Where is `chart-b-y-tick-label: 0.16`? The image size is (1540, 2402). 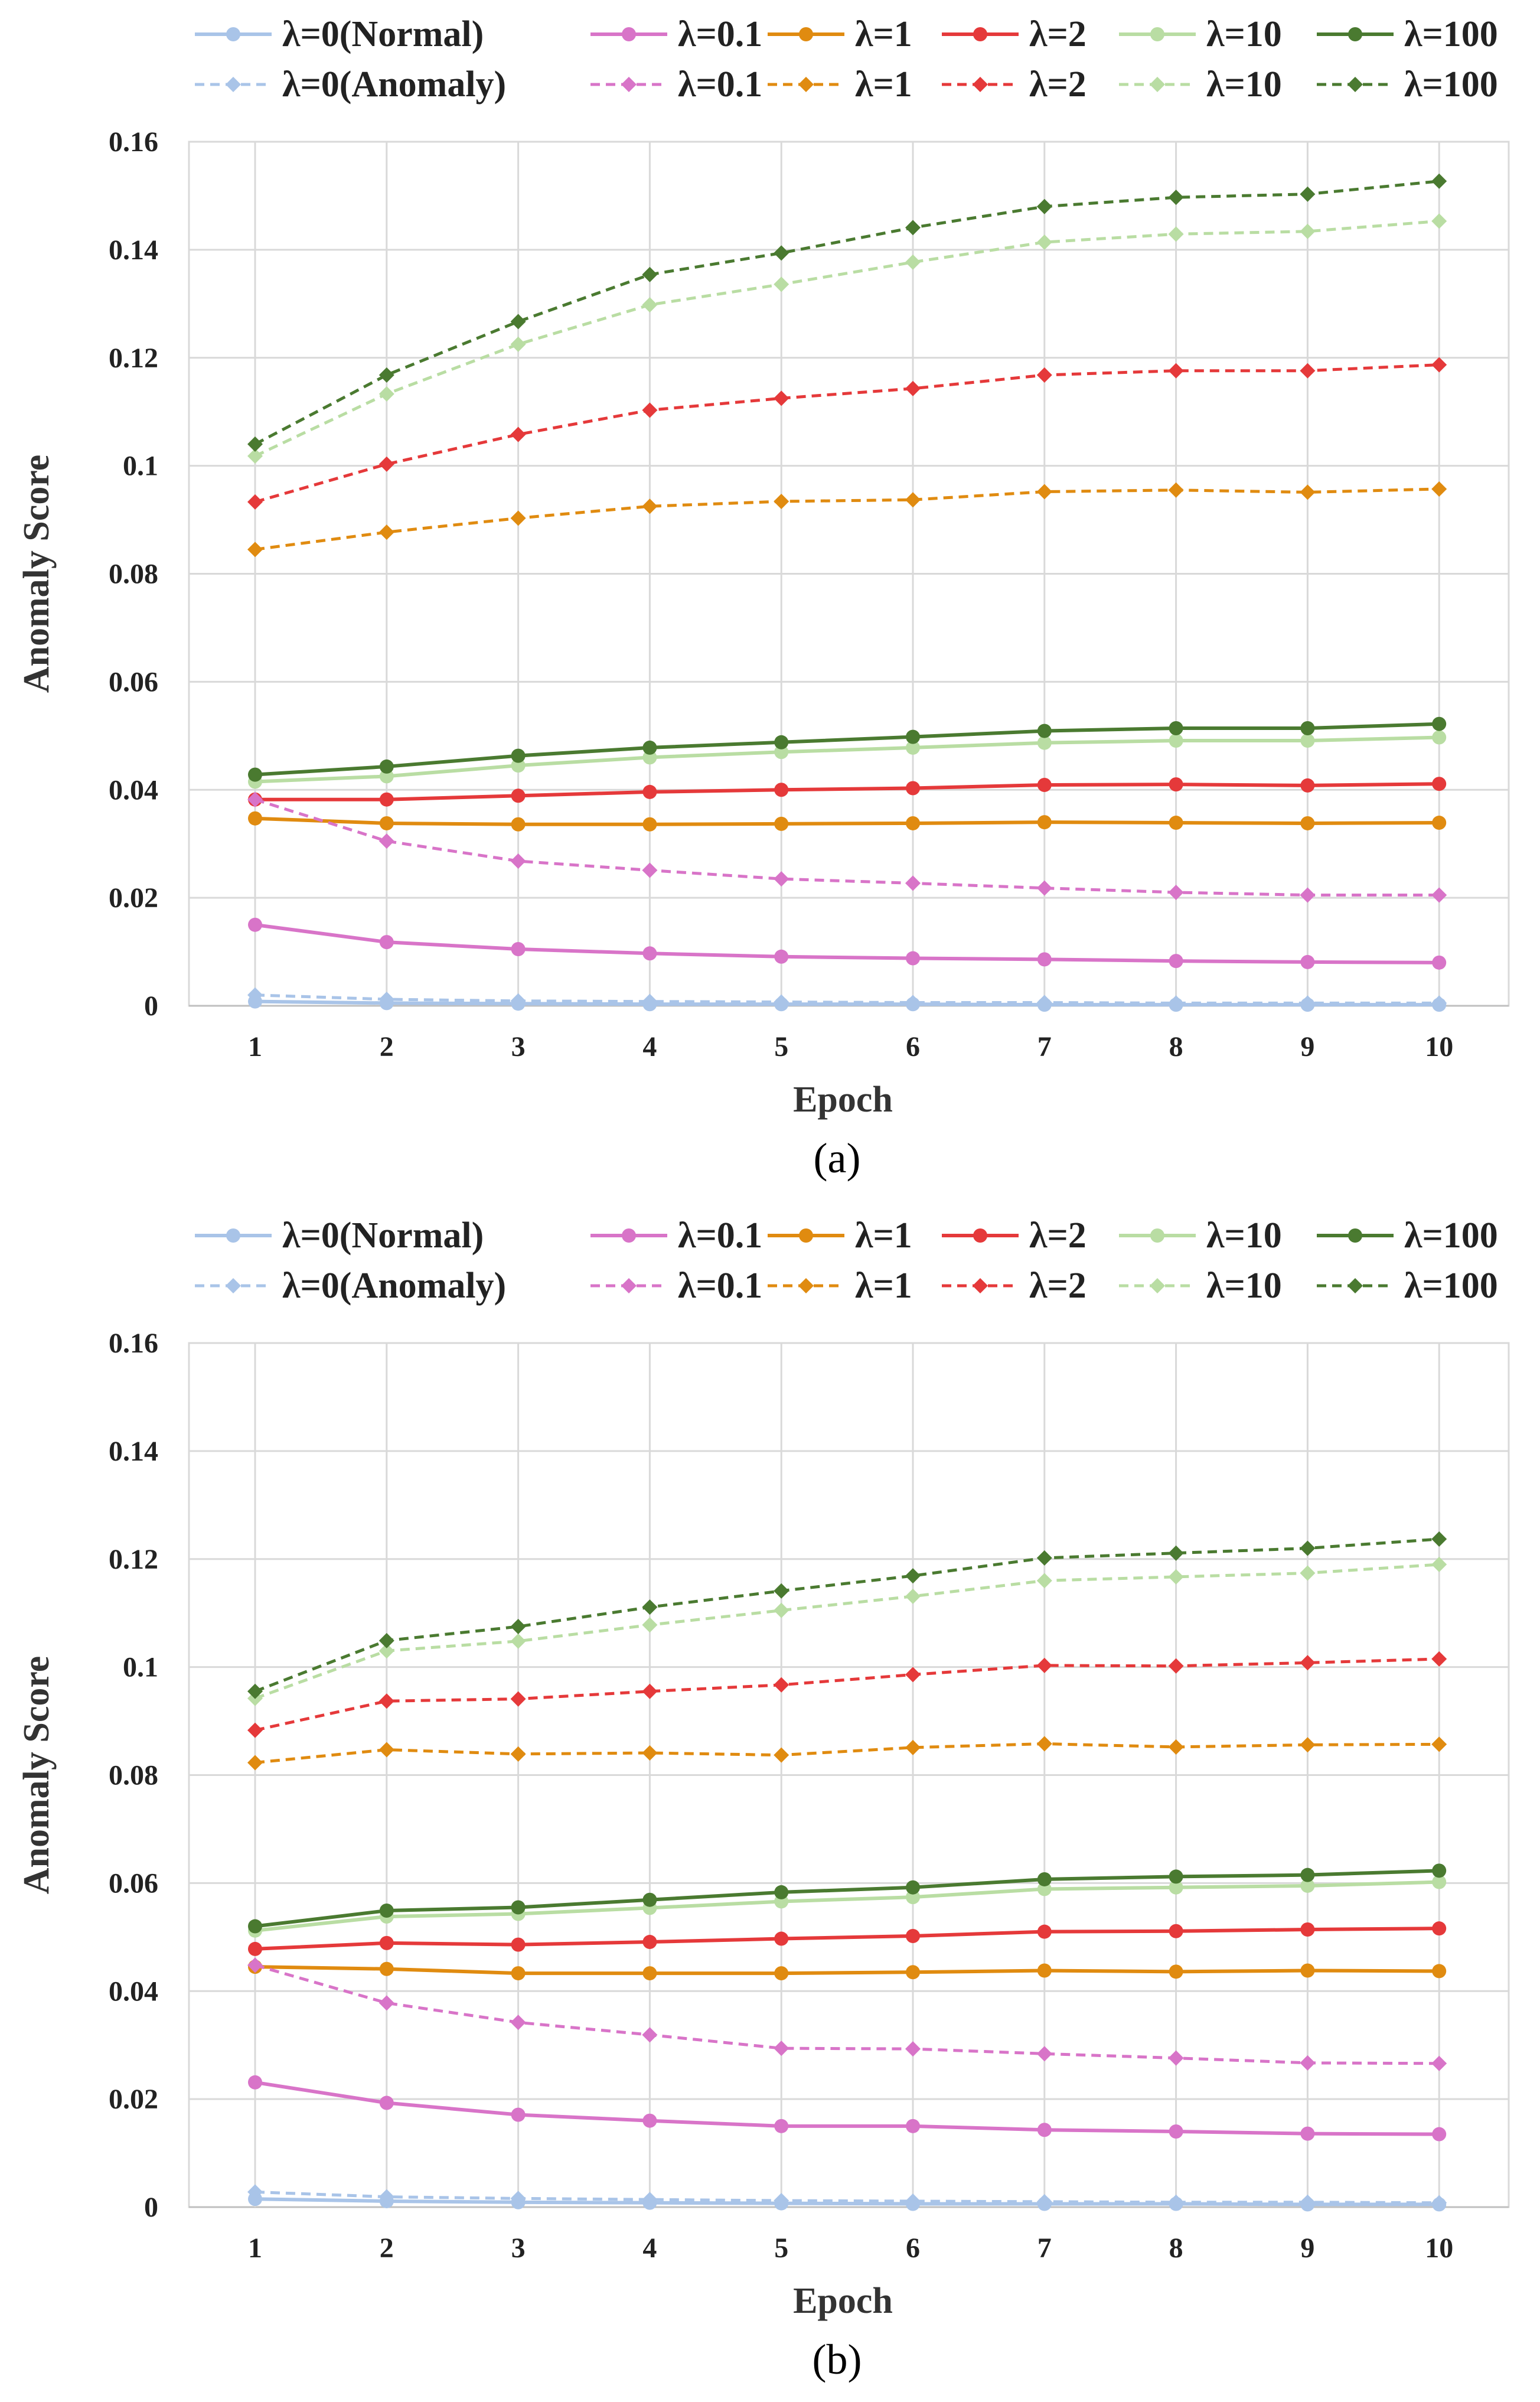 chart-b-y-tick-label: 0.16 is located at coordinates (133, 1343).